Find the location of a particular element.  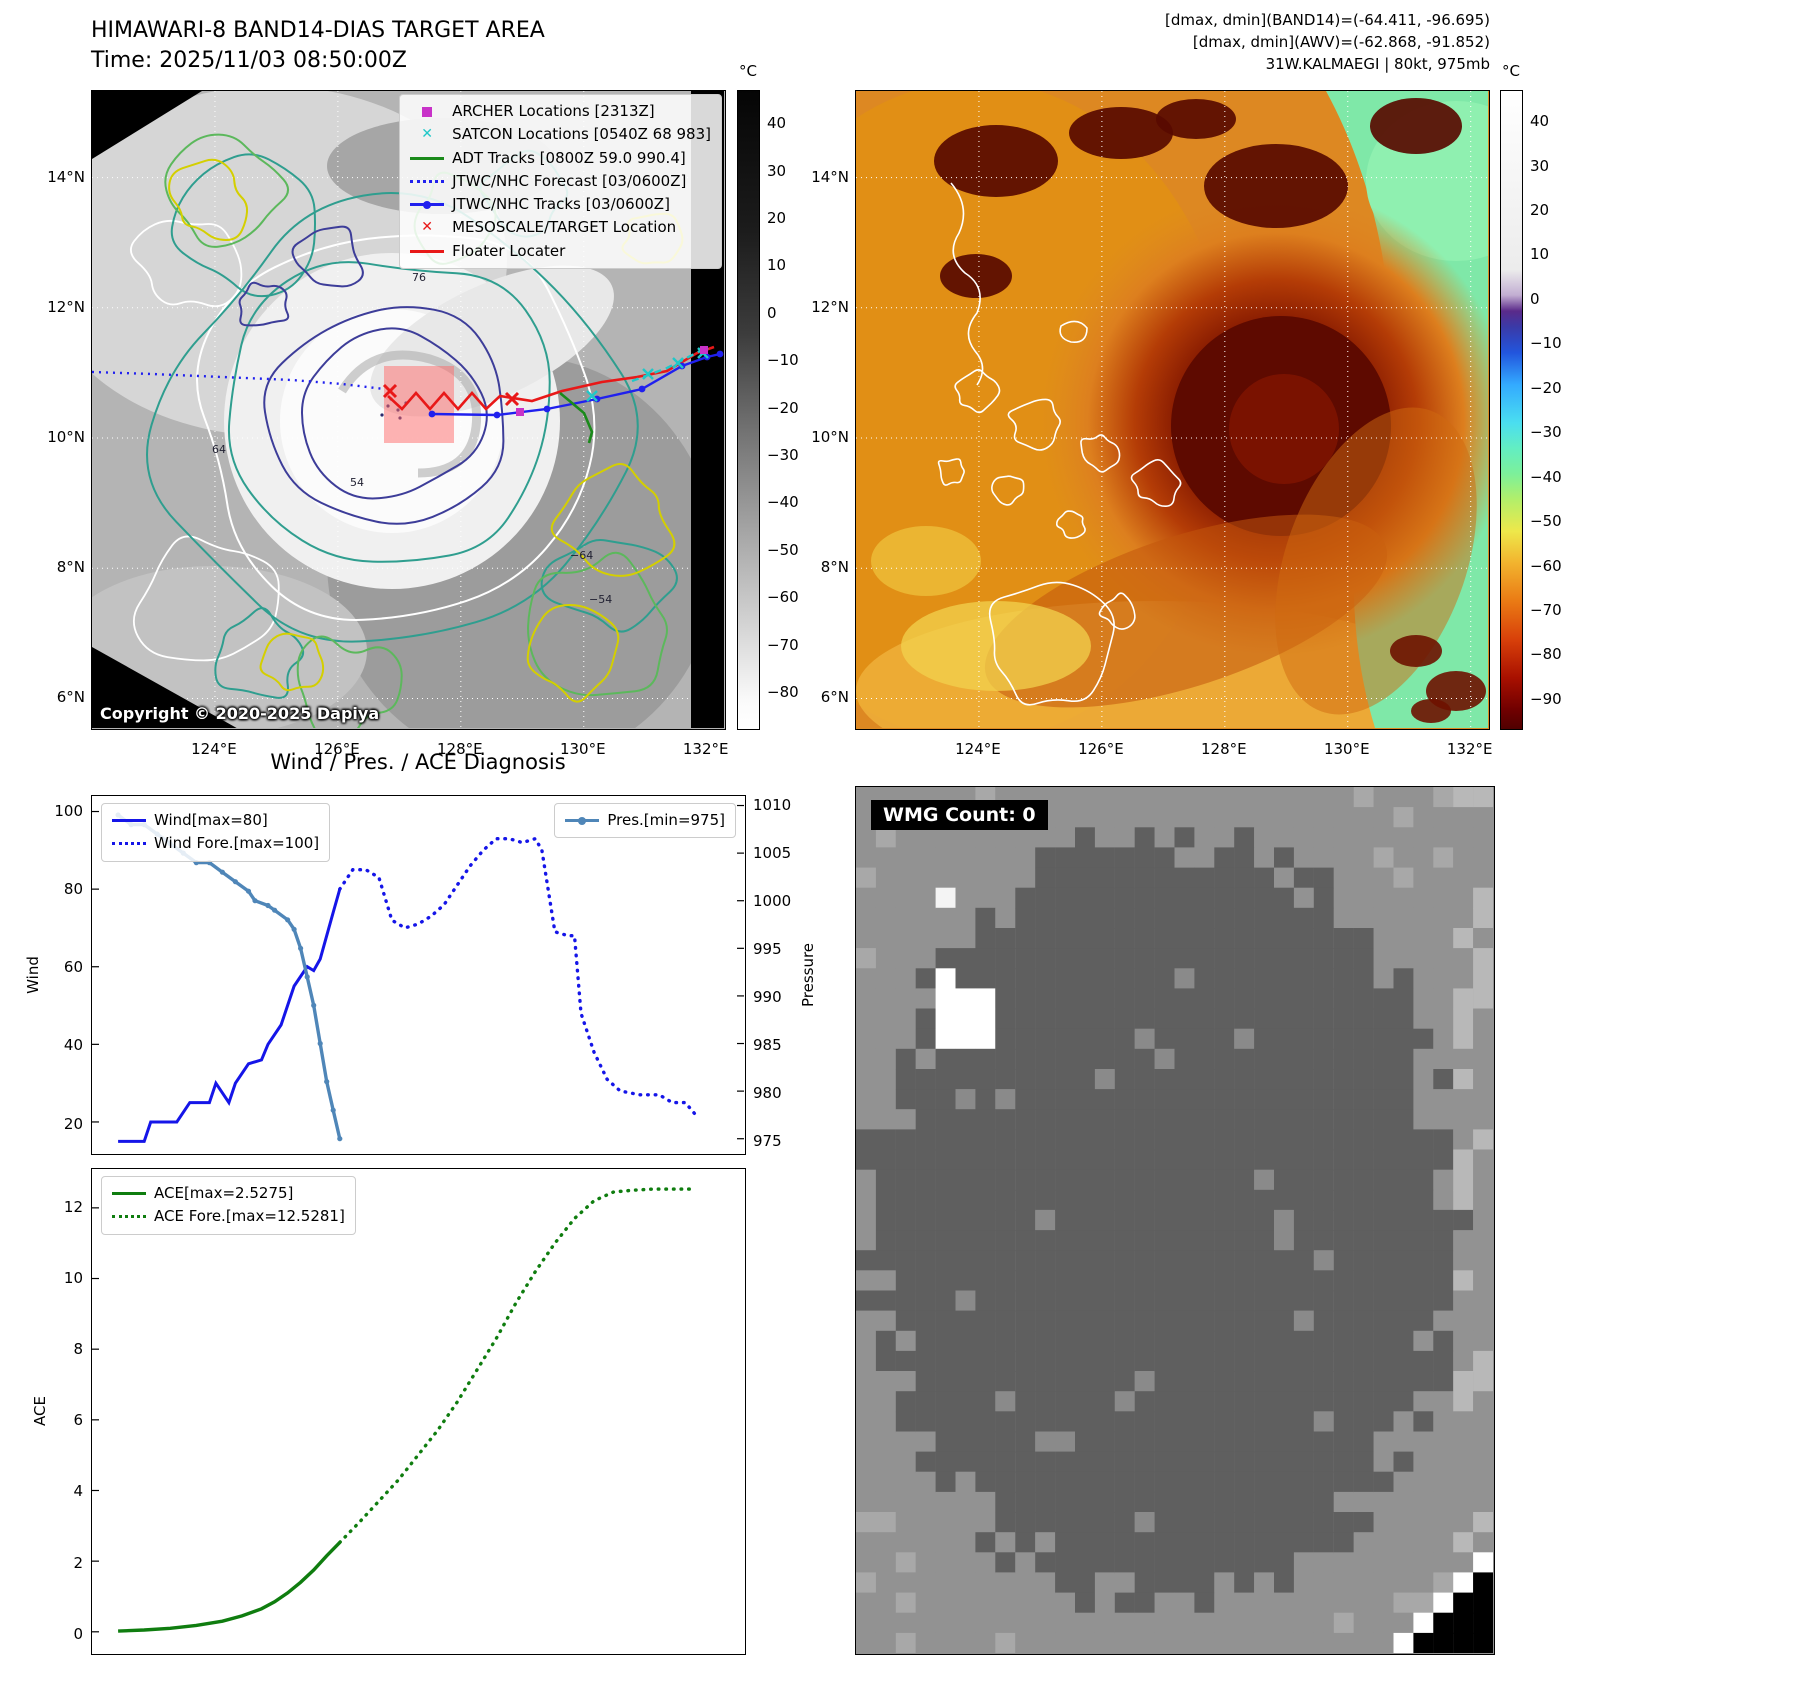

legend-label: Wind[max=80] is located at coordinates (211, 820).